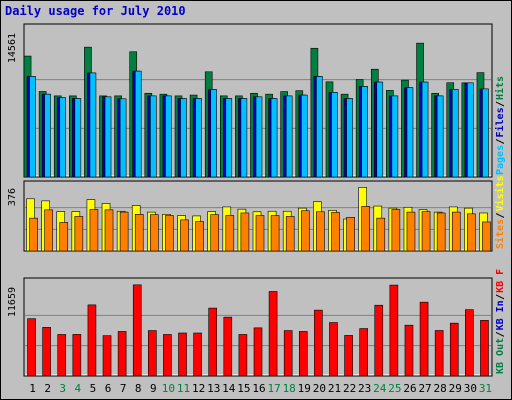 This screenshot has width=512, height=400. What do you see at coordinates (500, 193) in the screenshot?
I see `legend-visits: Visits` at bounding box center [500, 193].